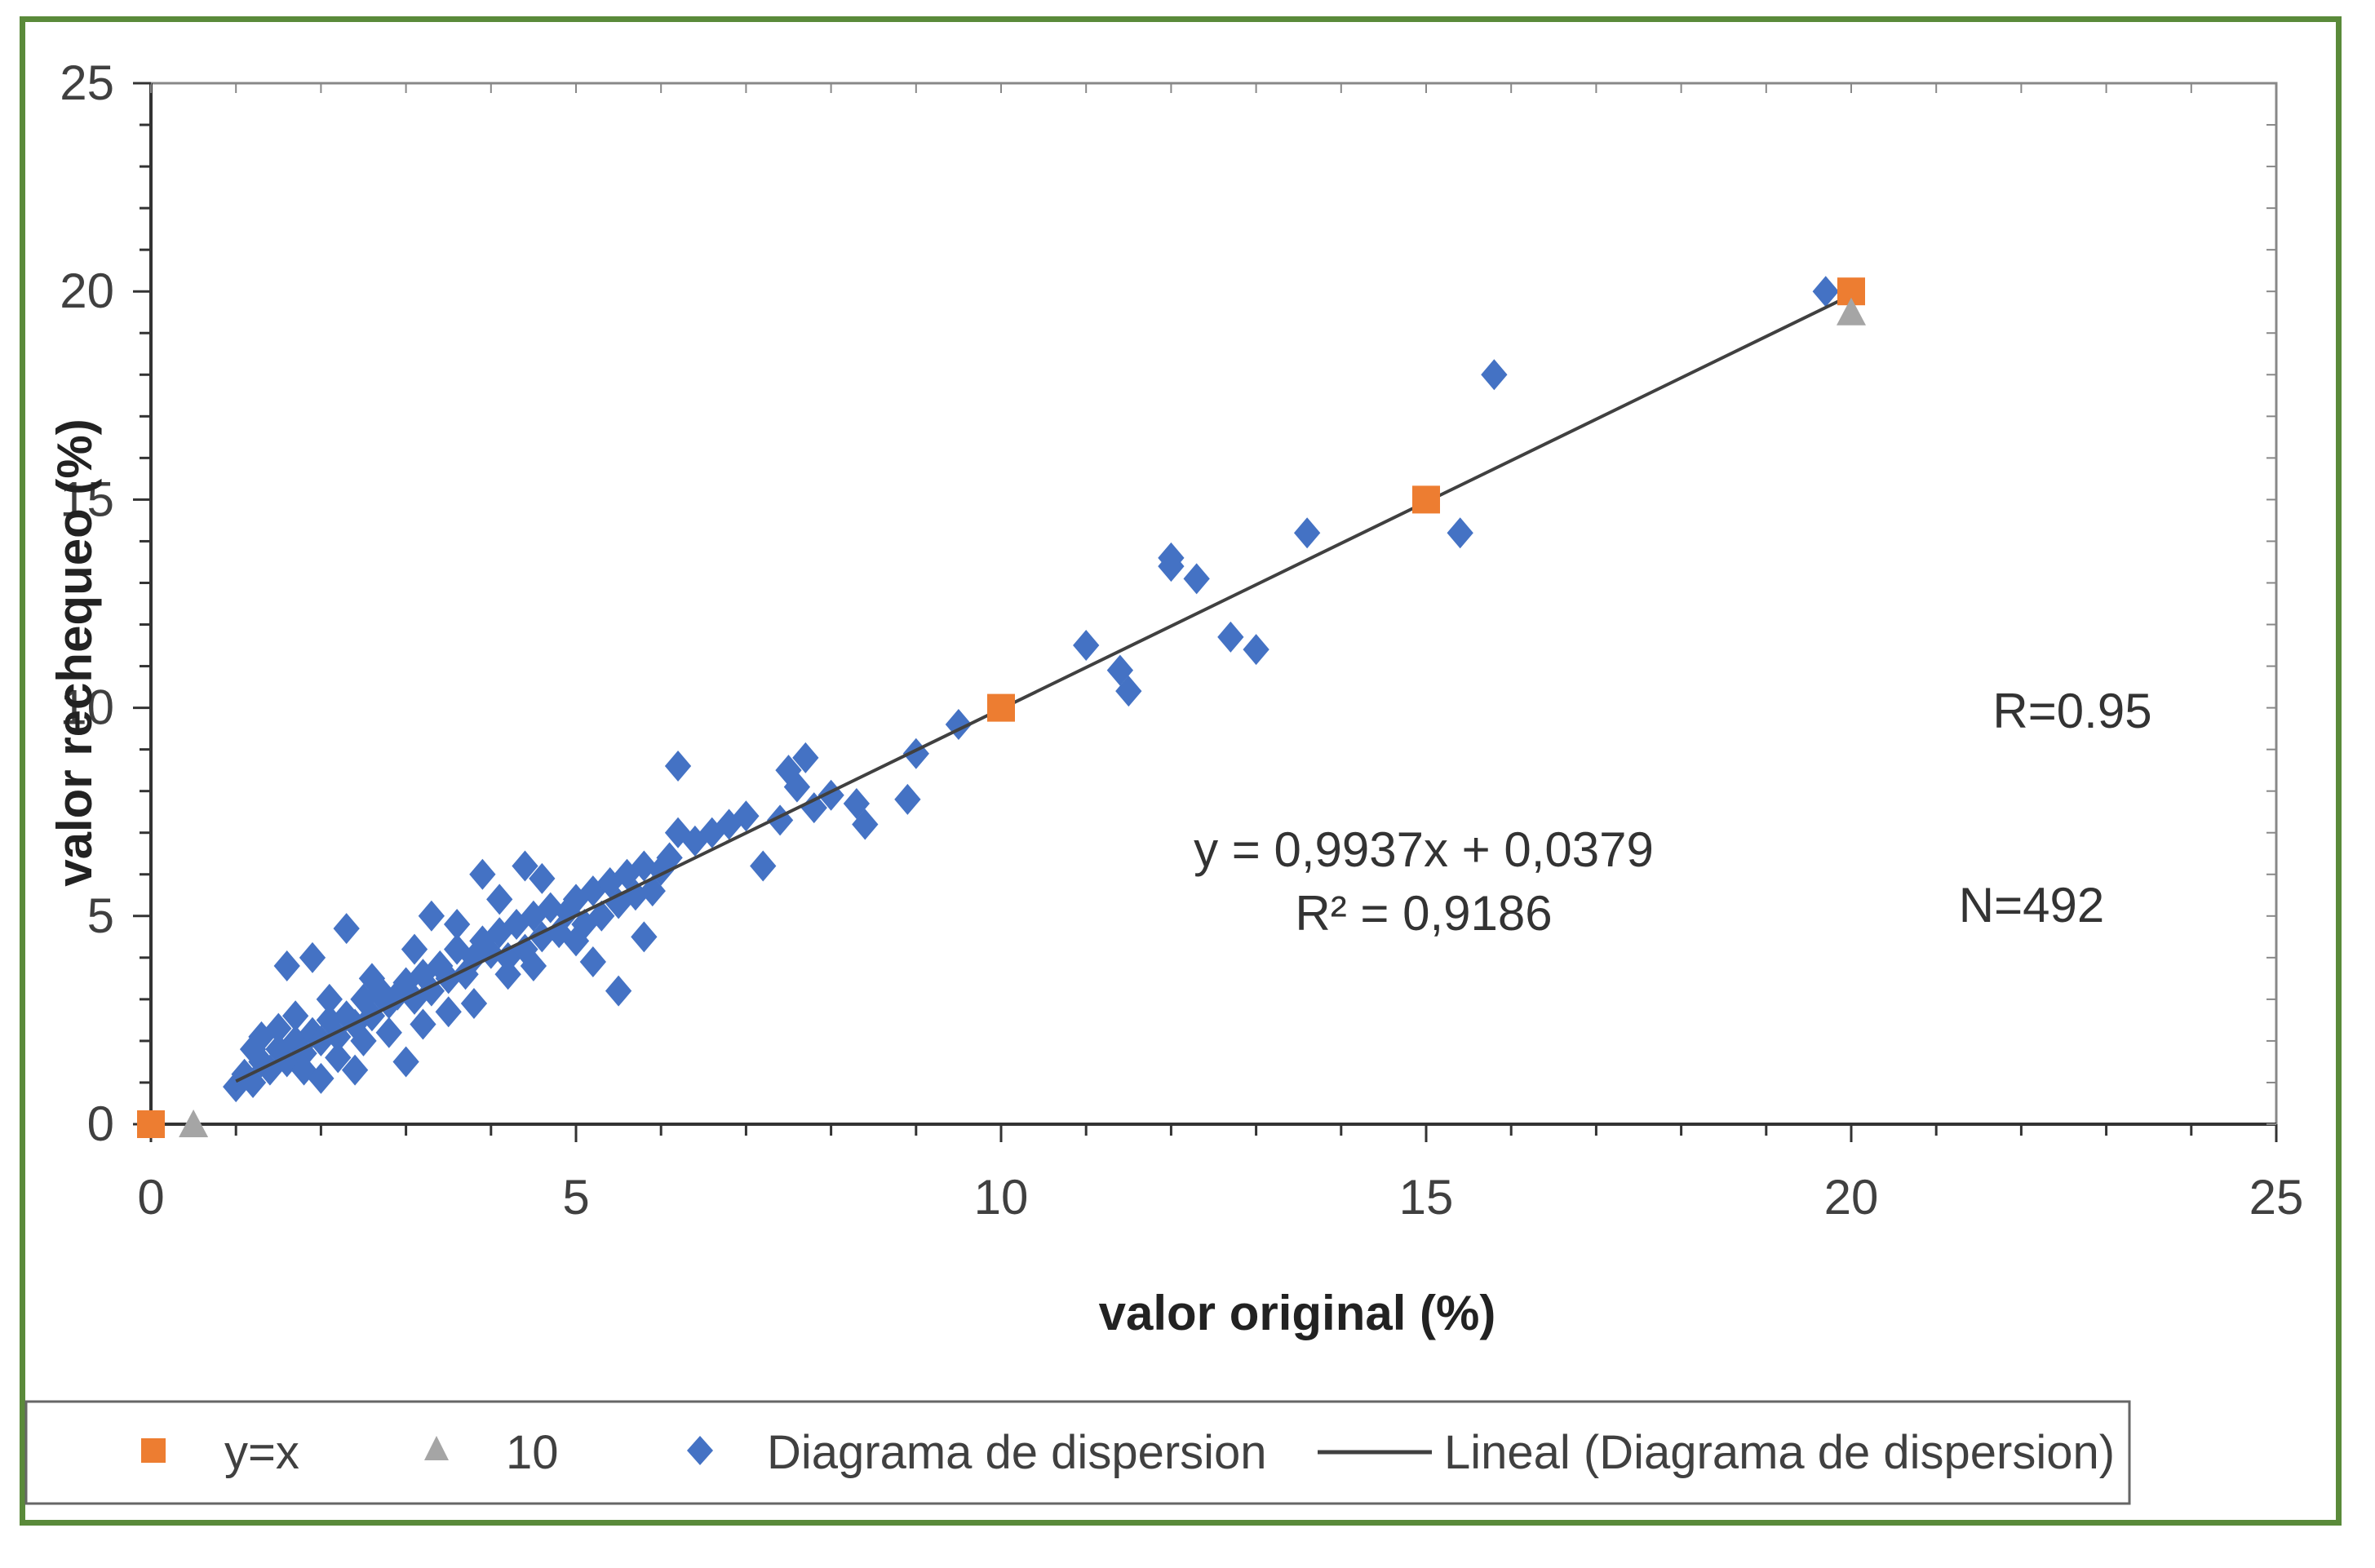 The width and height of the screenshot is (2375, 1568). I want to click on legend-box, so click(1077, 1452).